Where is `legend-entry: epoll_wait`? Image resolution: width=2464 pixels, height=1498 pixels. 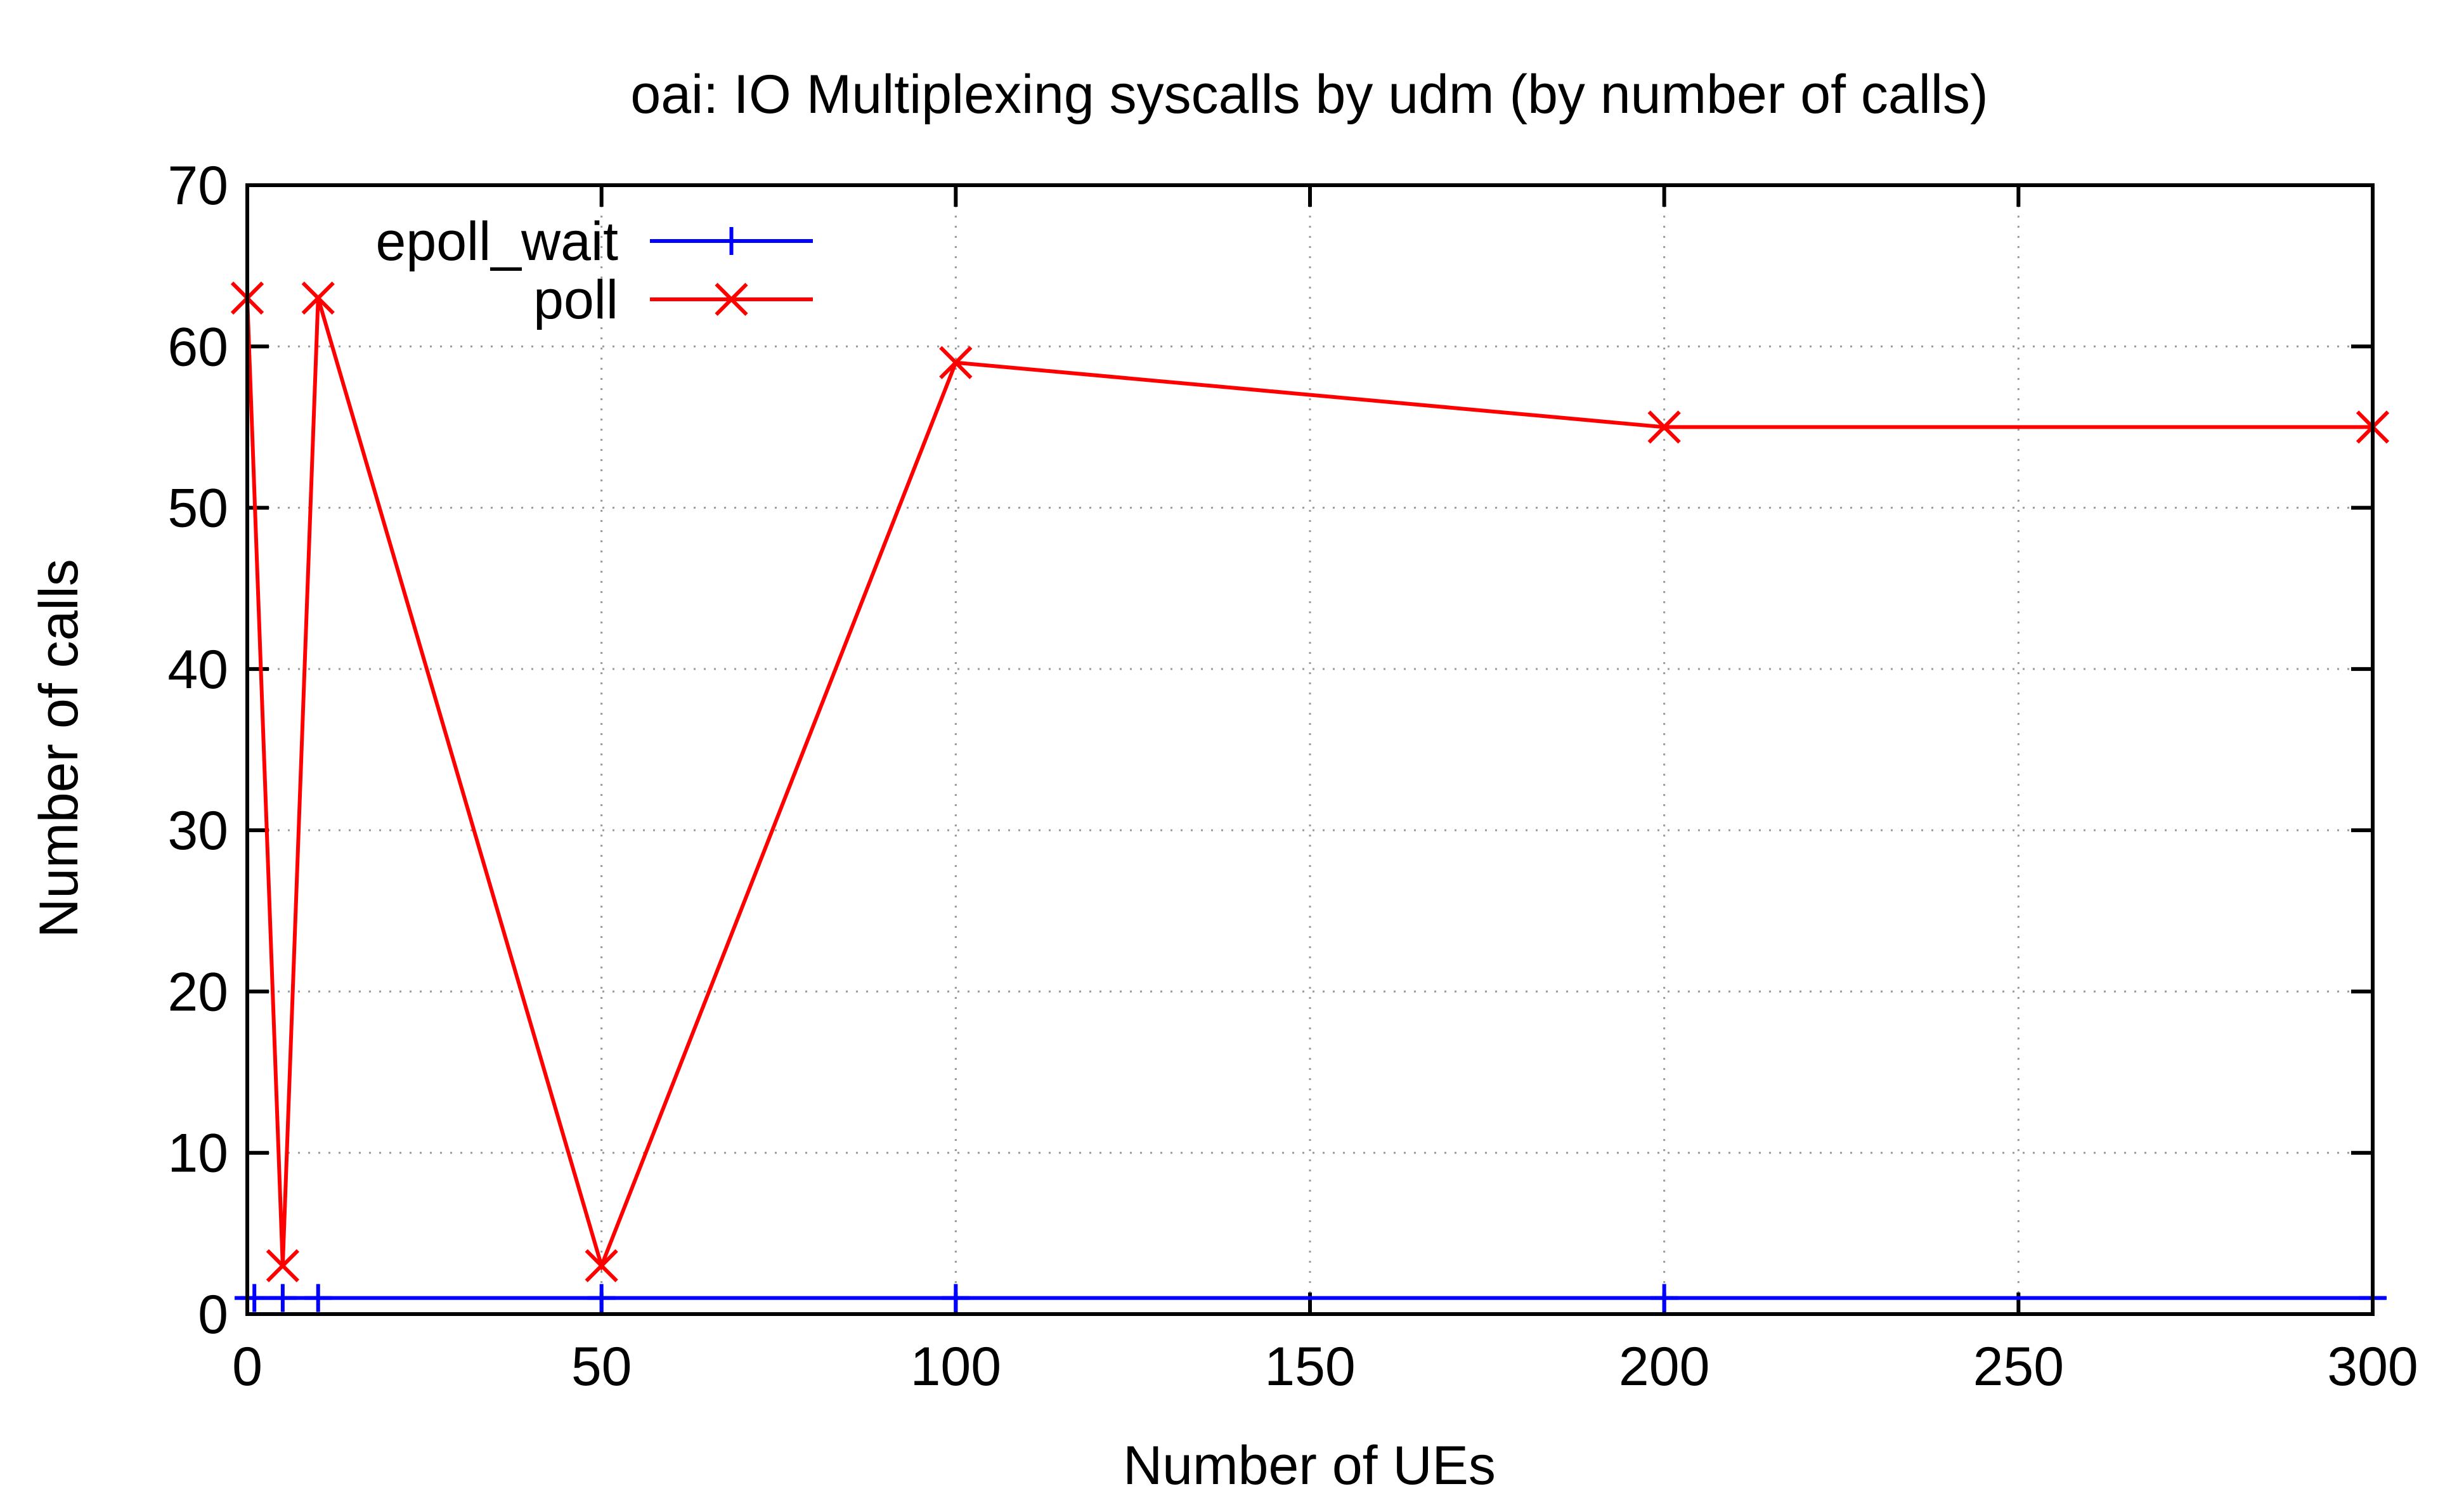 legend-entry: epoll_wait is located at coordinates (594, 241).